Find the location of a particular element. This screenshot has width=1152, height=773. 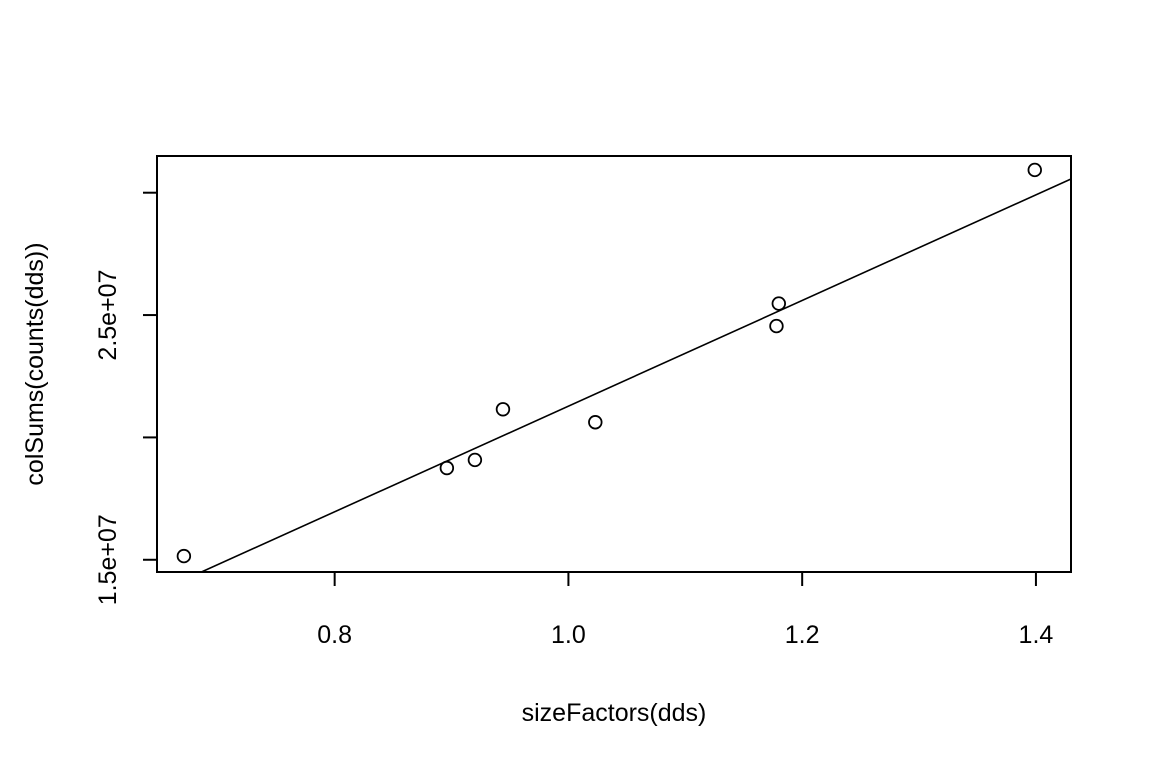

x-axis: 0.8 1.0 1.2 1.4 is located at coordinates (685, 610).